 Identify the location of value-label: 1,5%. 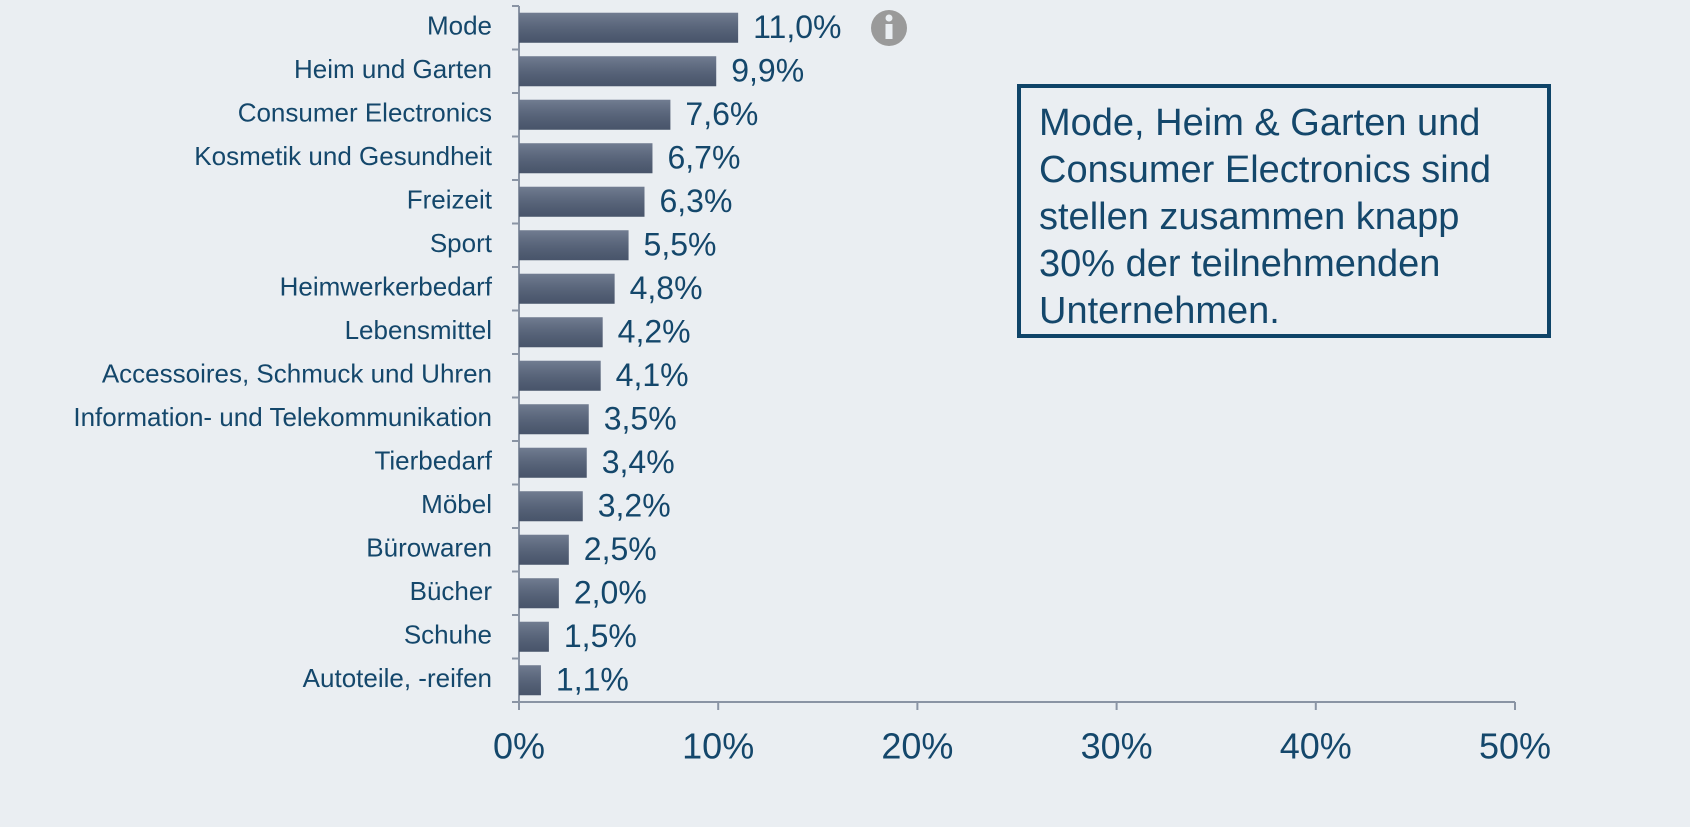
(600, 636).